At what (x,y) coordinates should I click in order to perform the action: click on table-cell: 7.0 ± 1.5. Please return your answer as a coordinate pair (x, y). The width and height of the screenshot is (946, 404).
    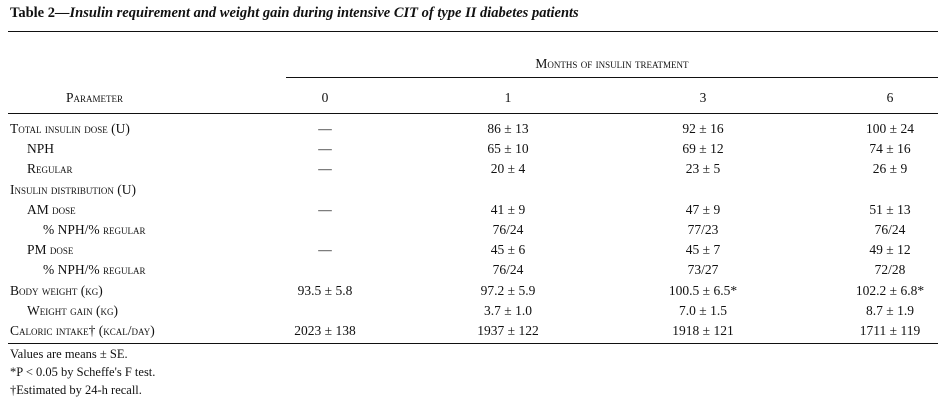
    Looking at the image, I should click on (703, 310).